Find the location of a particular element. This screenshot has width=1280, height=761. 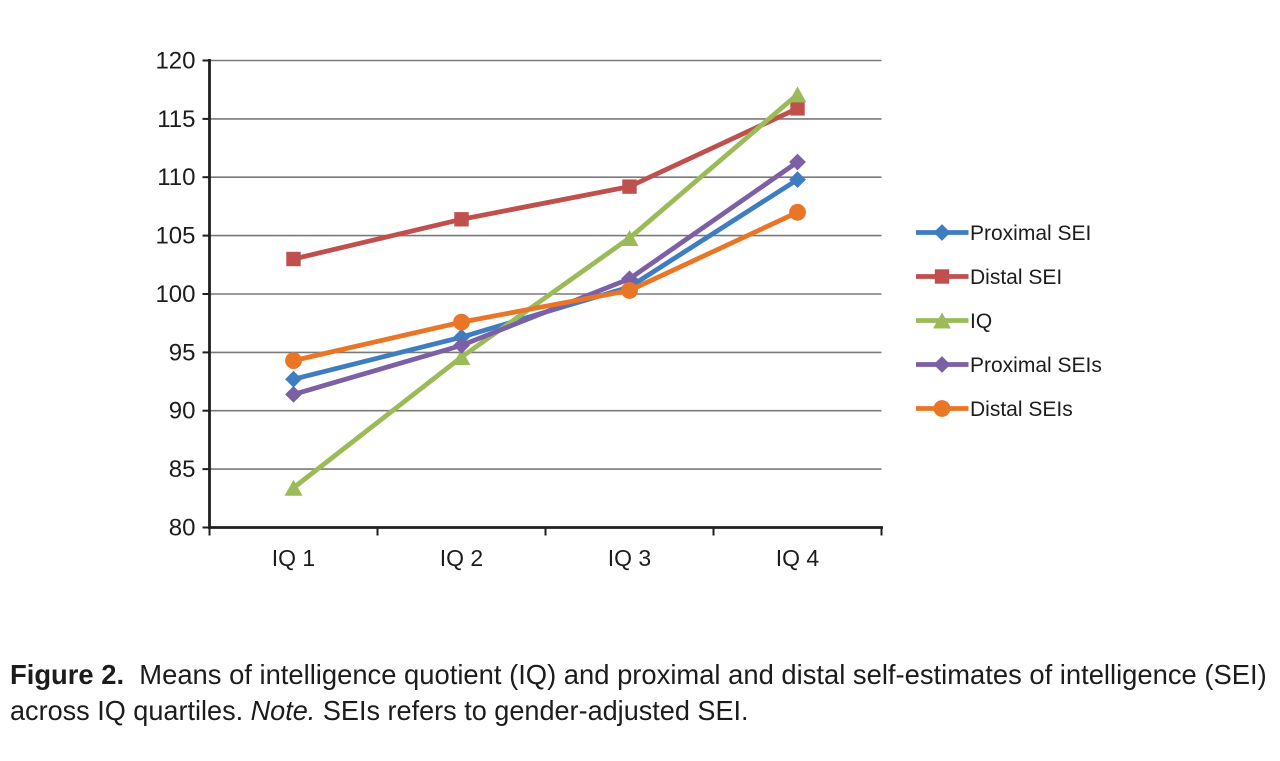

svg-text: 120 is located at coordinates (175, 61).